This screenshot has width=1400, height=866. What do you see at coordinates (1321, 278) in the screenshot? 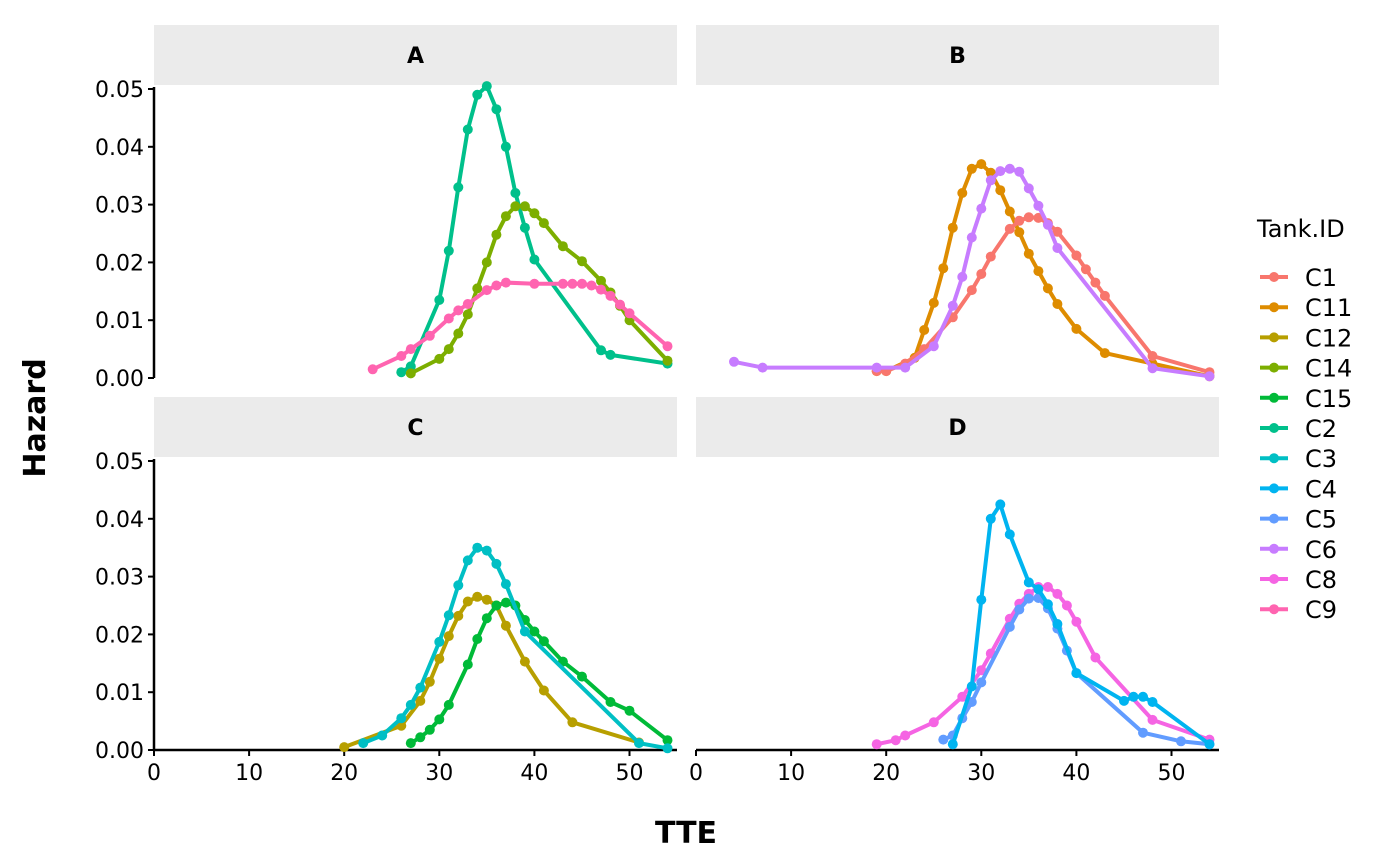
I see `legend-label: C1` at bounding box center [1321, 278].